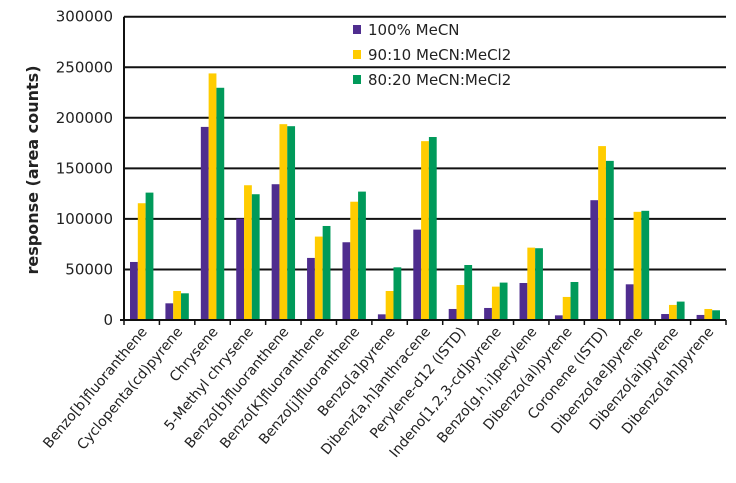  What do you see at coordinates (32, 169) in the screenshot?
I see `y-axis-label: response (area counts)` at bounding box center [32, 169].